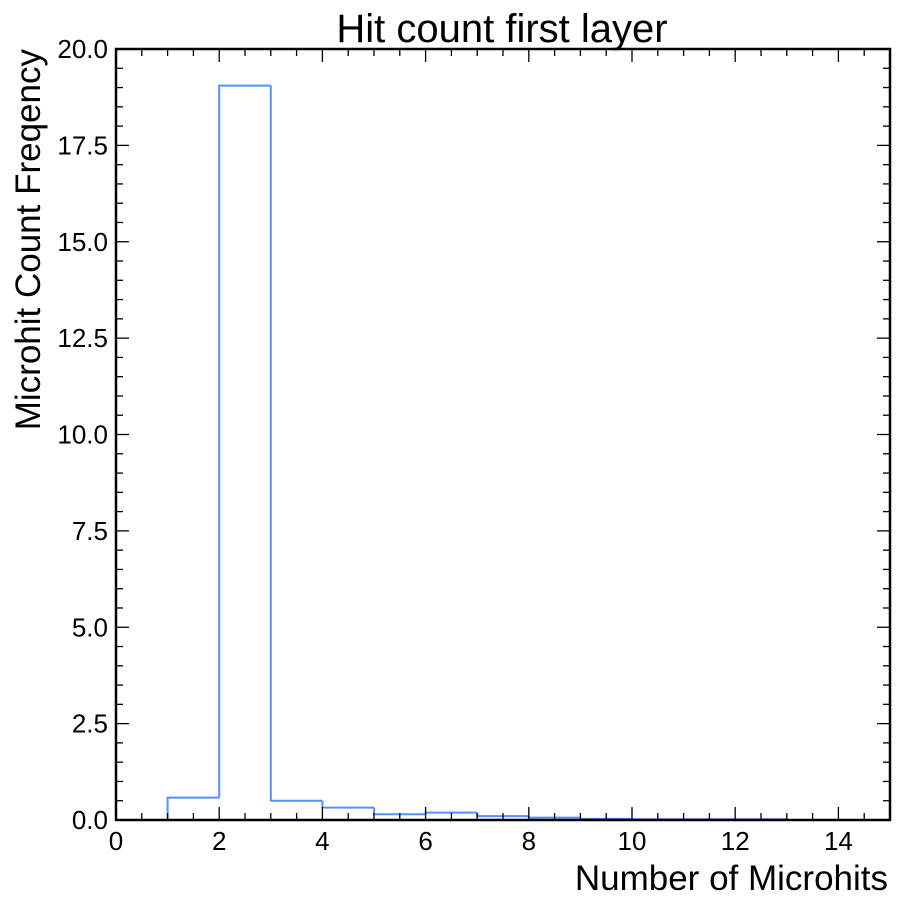 This screenshot has width=899, height=911. I want to click on y-axis-label: Microhit Count Freqency, so click(28, 240).